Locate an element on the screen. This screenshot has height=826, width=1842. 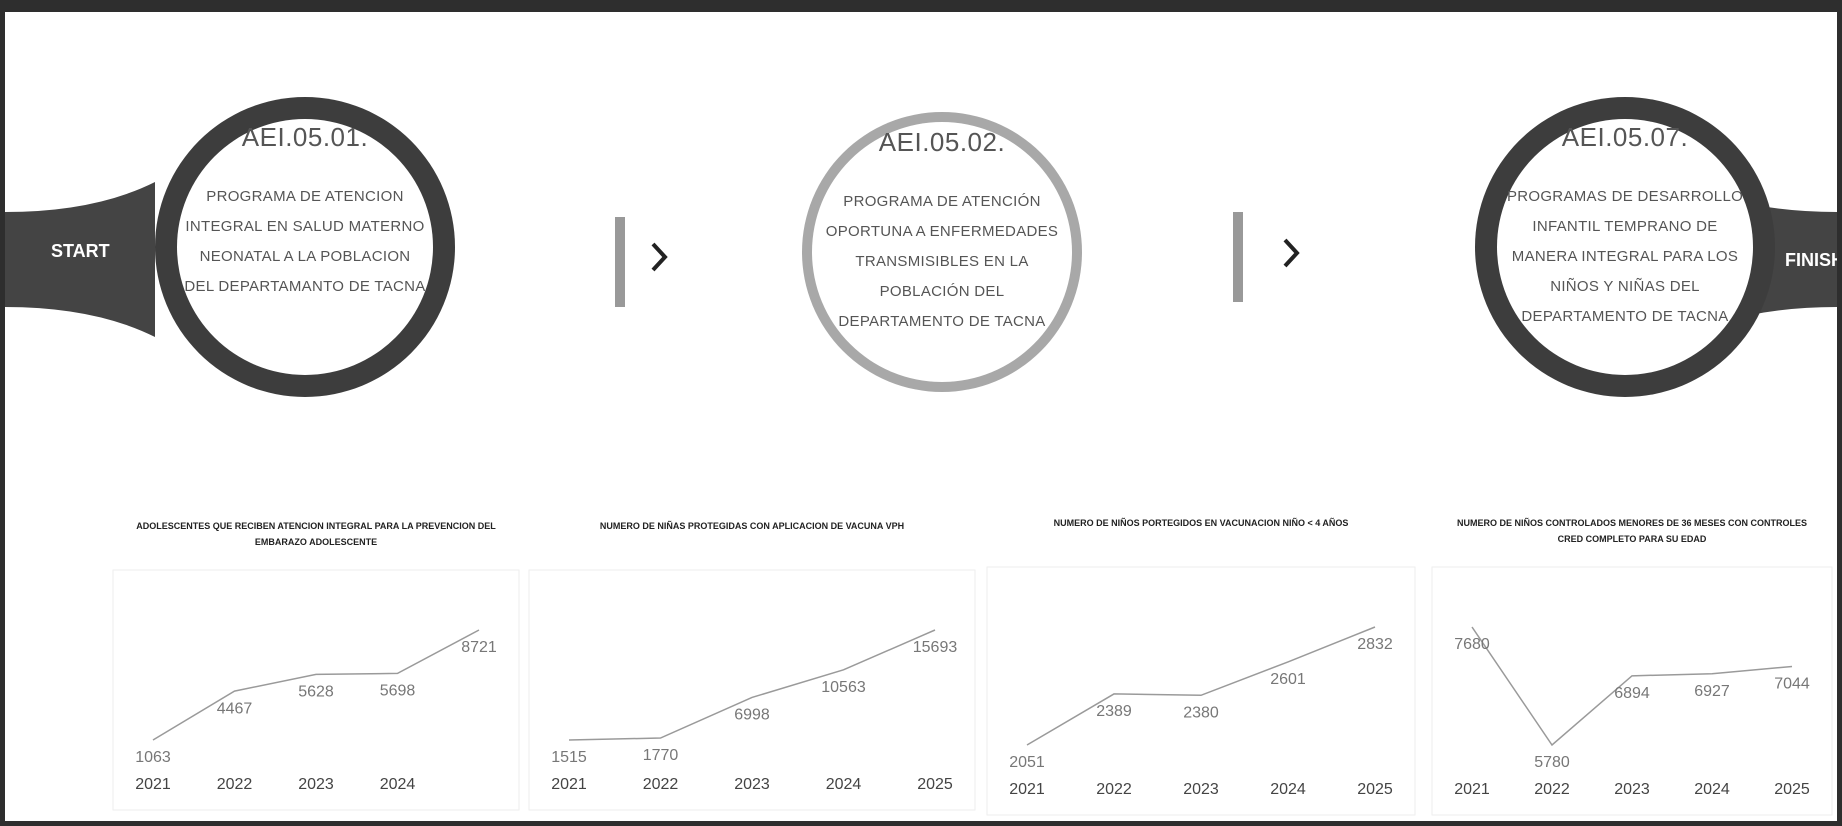
data-label: 4467 is located at coordinates (235, 708).